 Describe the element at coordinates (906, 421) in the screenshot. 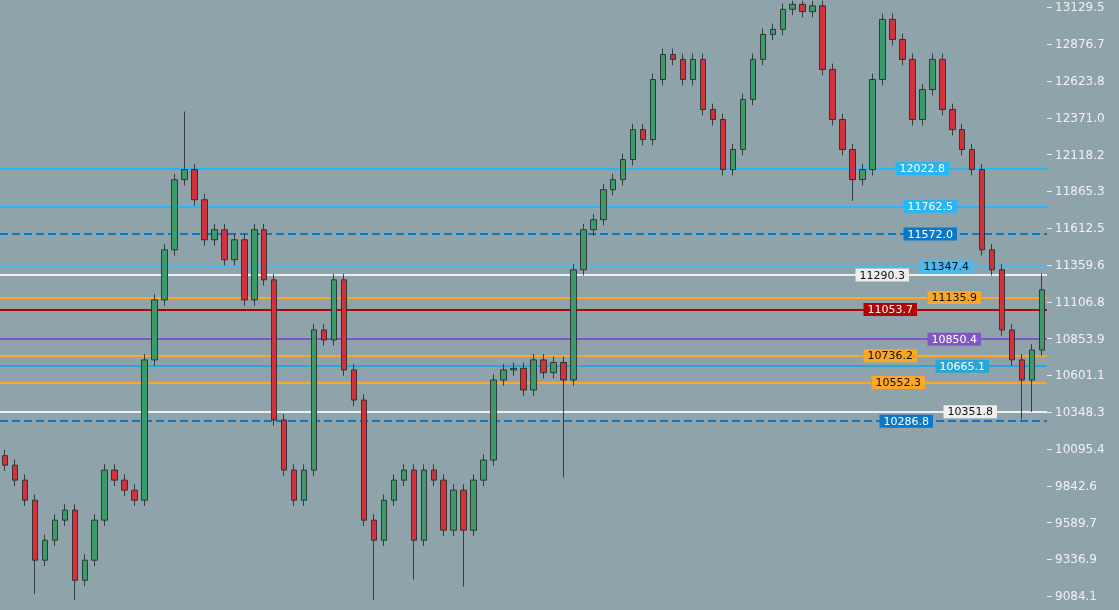

I see `ref-line-label: 10286.8` at that location.